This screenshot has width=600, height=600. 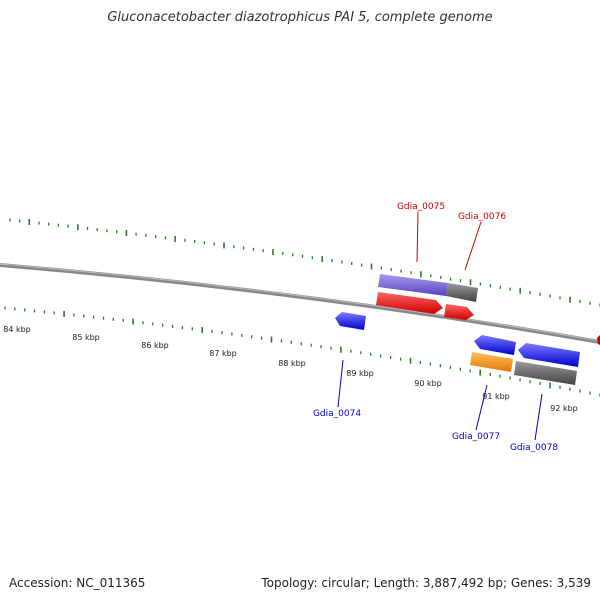 I want to click on gene-label-gdia-0077: Gdia_0077, so click(x=476, y=437).